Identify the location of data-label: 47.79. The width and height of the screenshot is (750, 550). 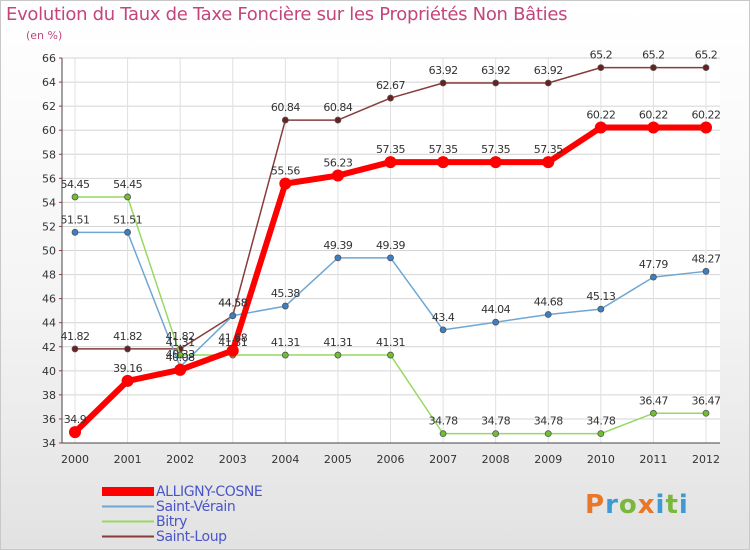
(653, 264).